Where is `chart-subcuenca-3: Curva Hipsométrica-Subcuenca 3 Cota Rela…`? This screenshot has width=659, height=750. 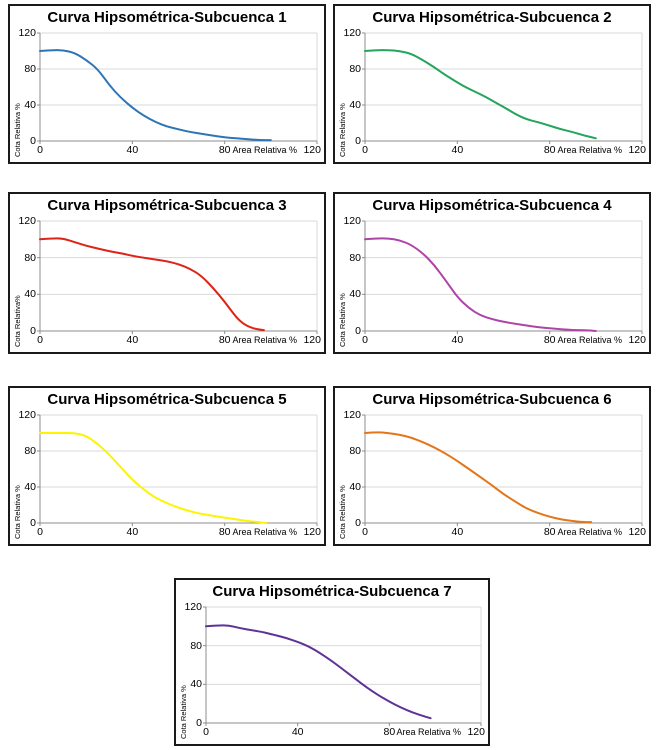 chart-subcuenca-3: Curva Hipsométrica-Subcuenca 3 Cota Rela… is located at coordinates (167, 273).